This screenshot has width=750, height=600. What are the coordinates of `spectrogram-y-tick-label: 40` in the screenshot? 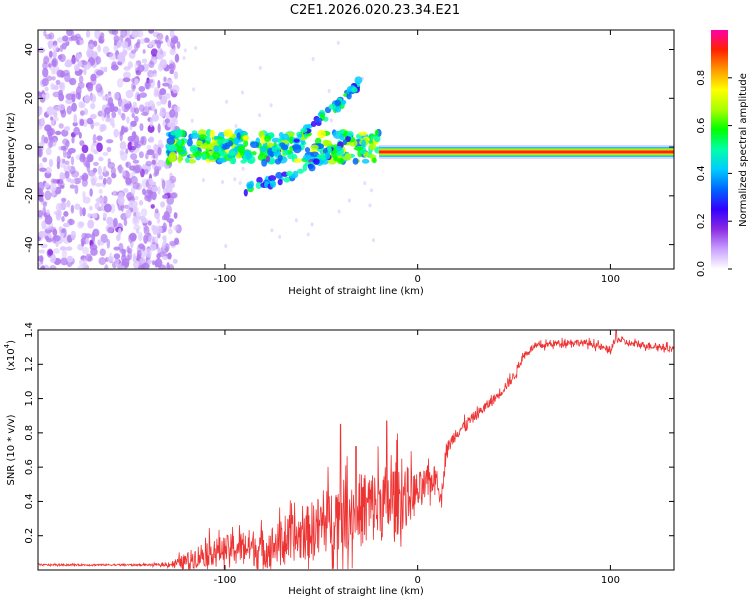 It's located at (29, 49).